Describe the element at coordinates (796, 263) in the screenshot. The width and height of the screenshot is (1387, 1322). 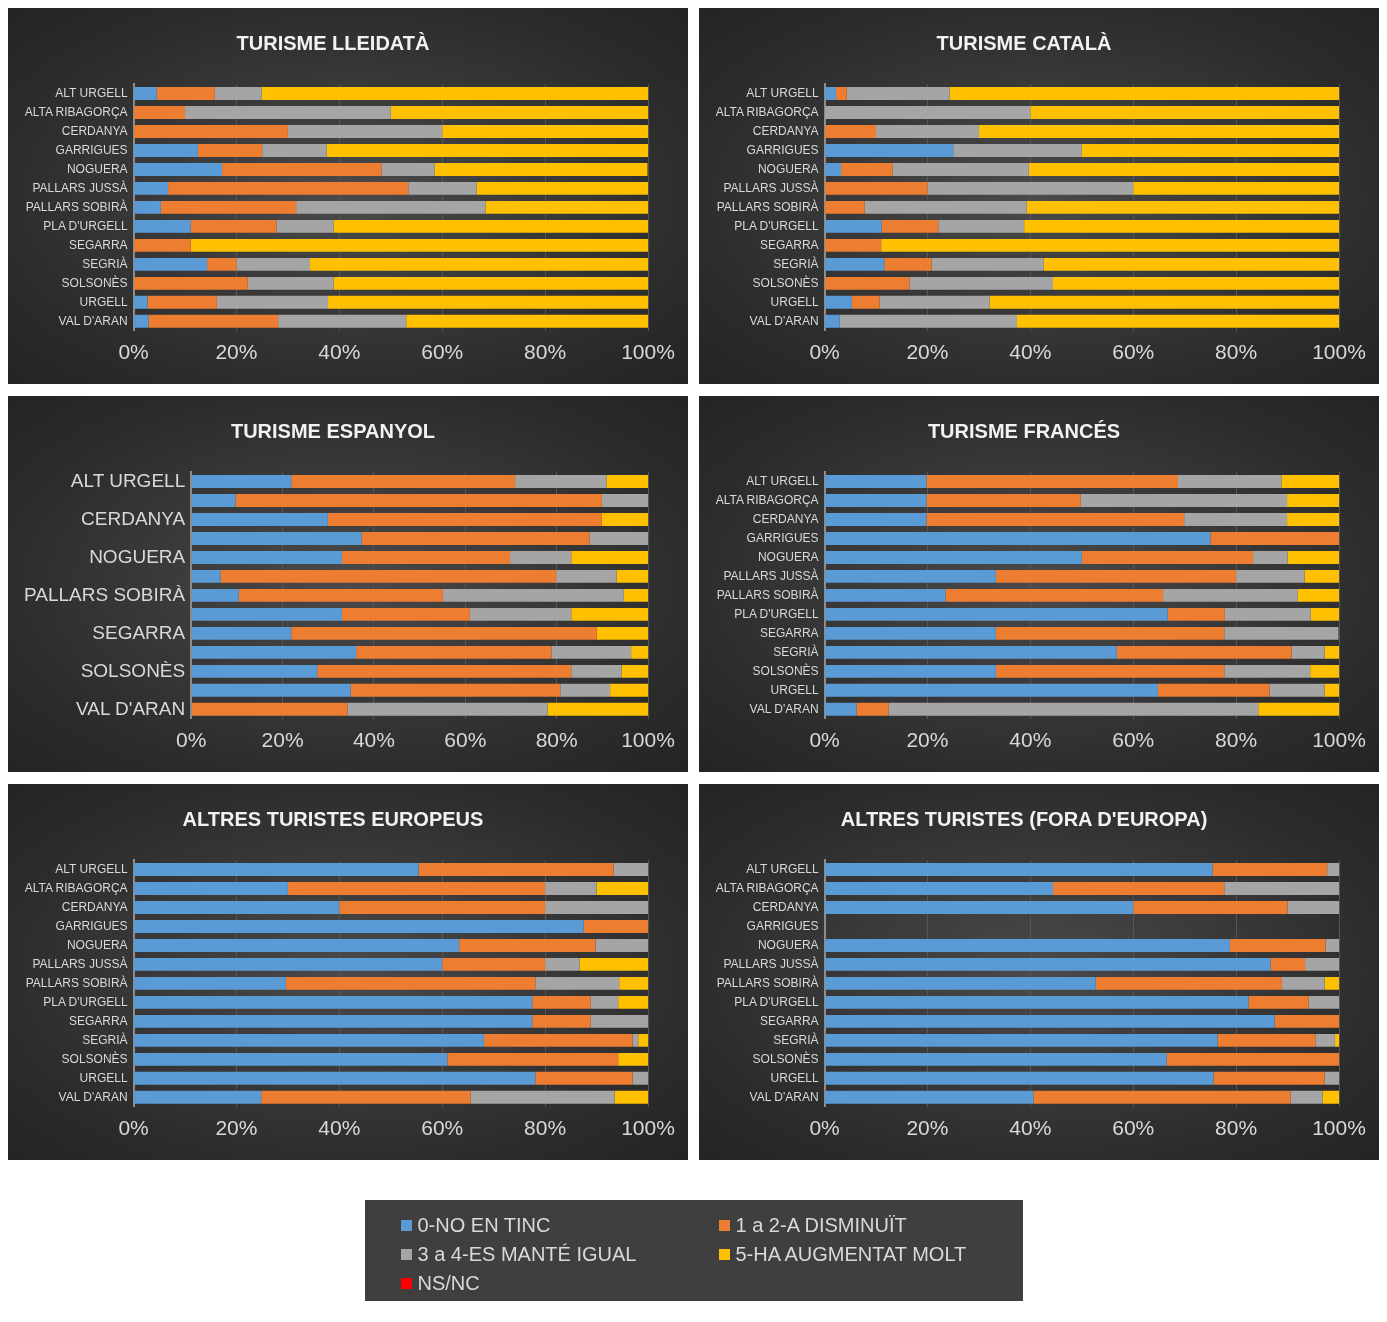
I see `y-tick-label: SEGRIÀ` at that location.